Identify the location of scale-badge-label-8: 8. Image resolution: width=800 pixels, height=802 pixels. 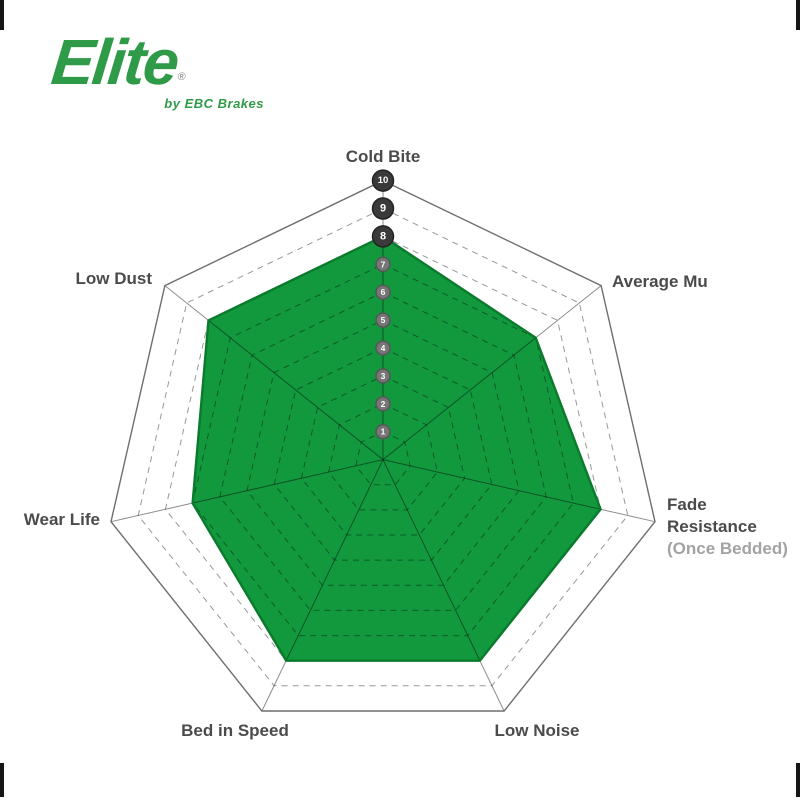
(383, 236).